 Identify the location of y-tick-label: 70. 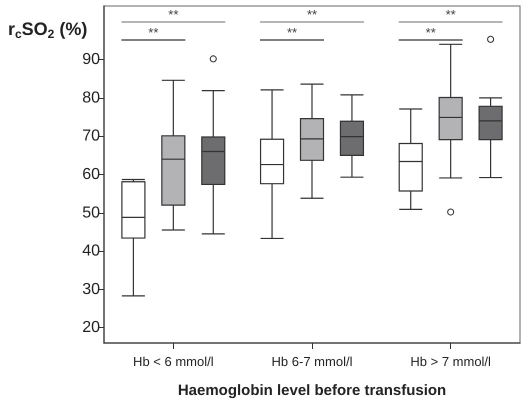
(91, 136).